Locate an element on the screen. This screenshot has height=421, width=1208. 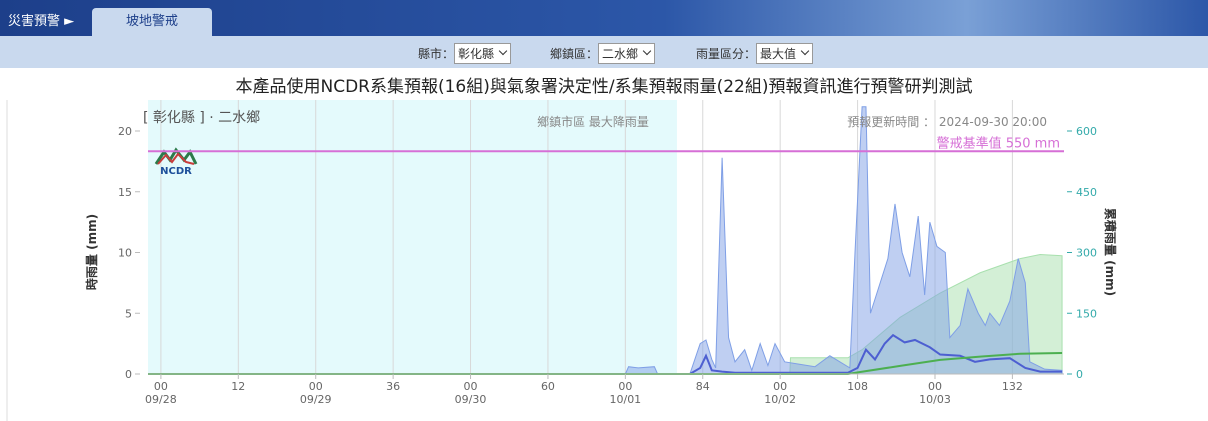
x-tick-label: 00 10/02 is located at coordinates (780, 393).